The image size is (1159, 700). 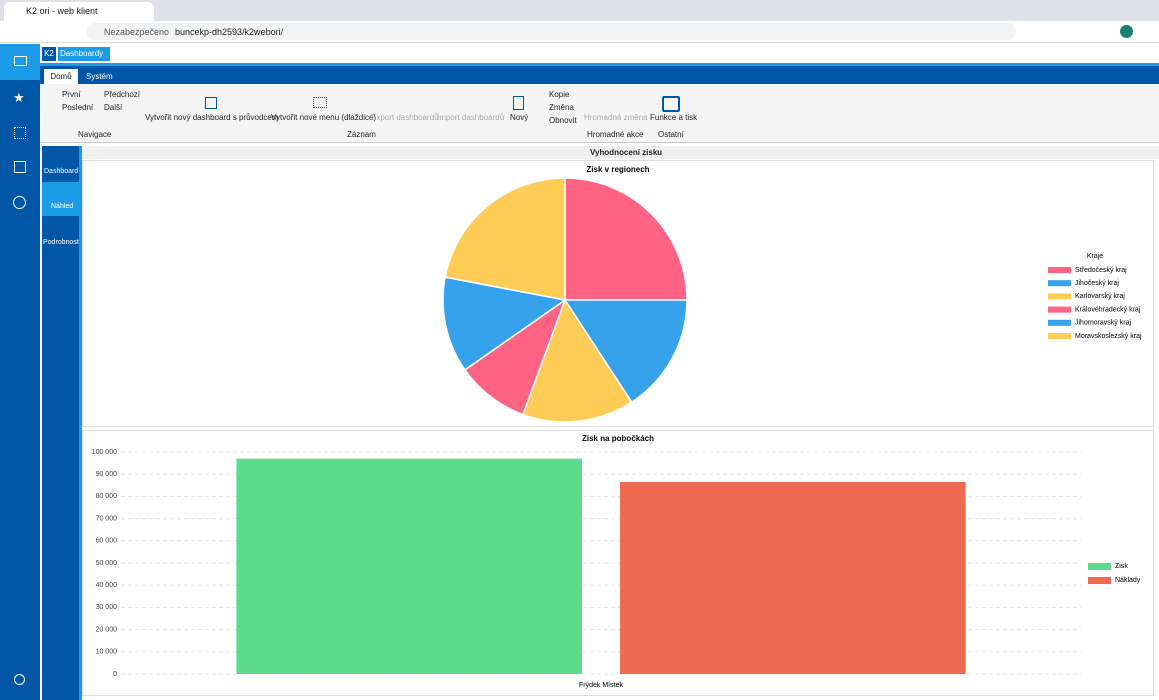 I want to click on y-tick-label: 70 000, so click(x=107, y=518).